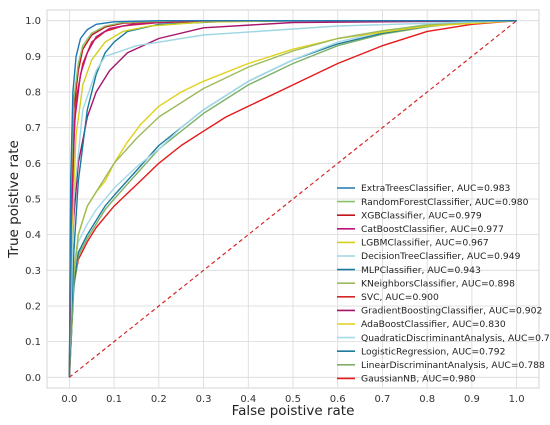 This screenshot has height=425, width=550. Describe the element at coordinates (472, 399) in the screenshot. I see `x-tick-label: 0.9` at that location.